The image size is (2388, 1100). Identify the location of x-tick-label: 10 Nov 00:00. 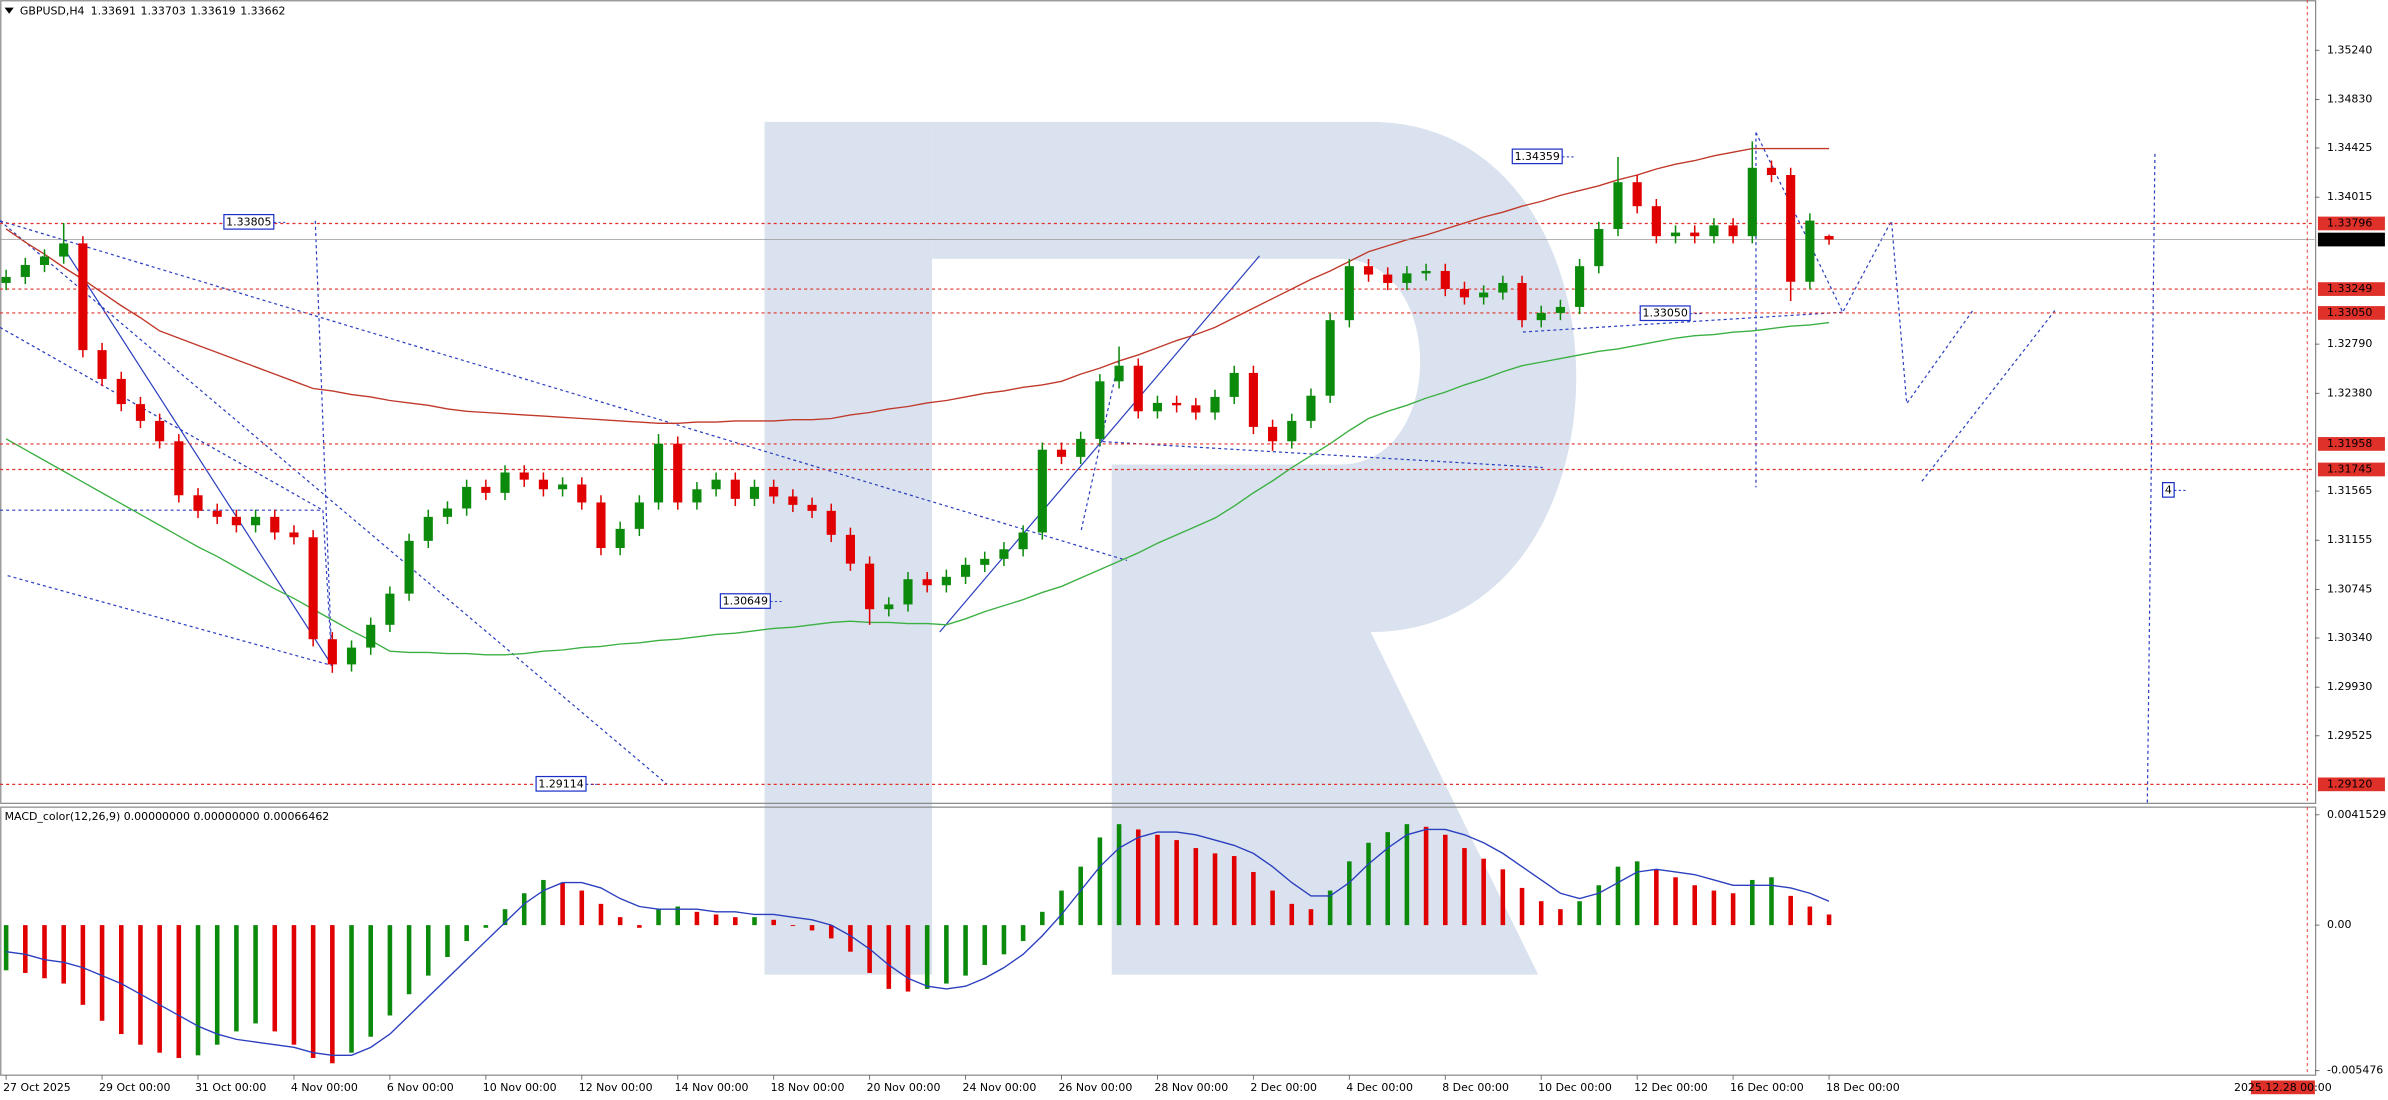
(520, 1087).